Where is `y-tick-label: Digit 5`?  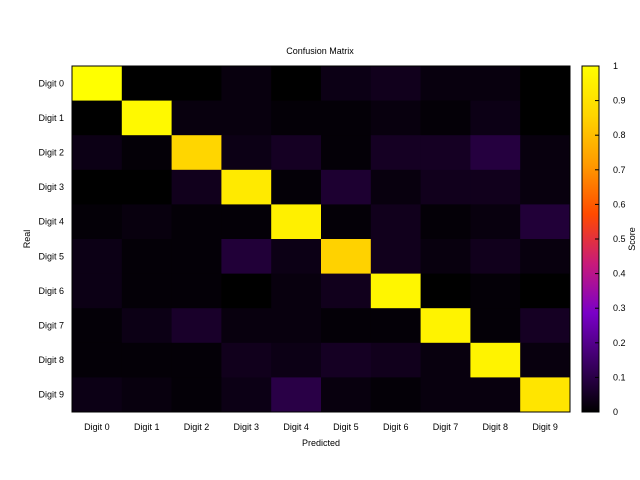
y-tick-label: Digit 5 is located at coordinates (51, 256).